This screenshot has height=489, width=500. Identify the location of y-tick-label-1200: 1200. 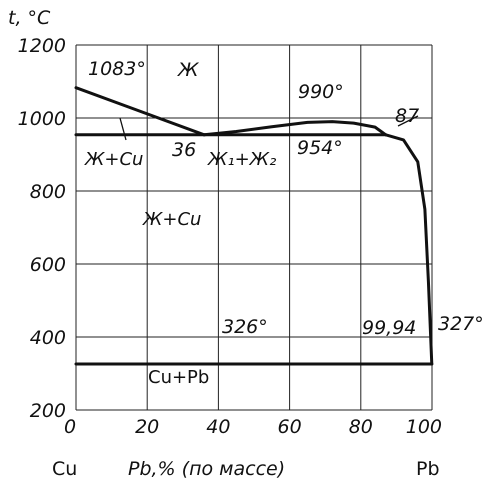
(42, 46).